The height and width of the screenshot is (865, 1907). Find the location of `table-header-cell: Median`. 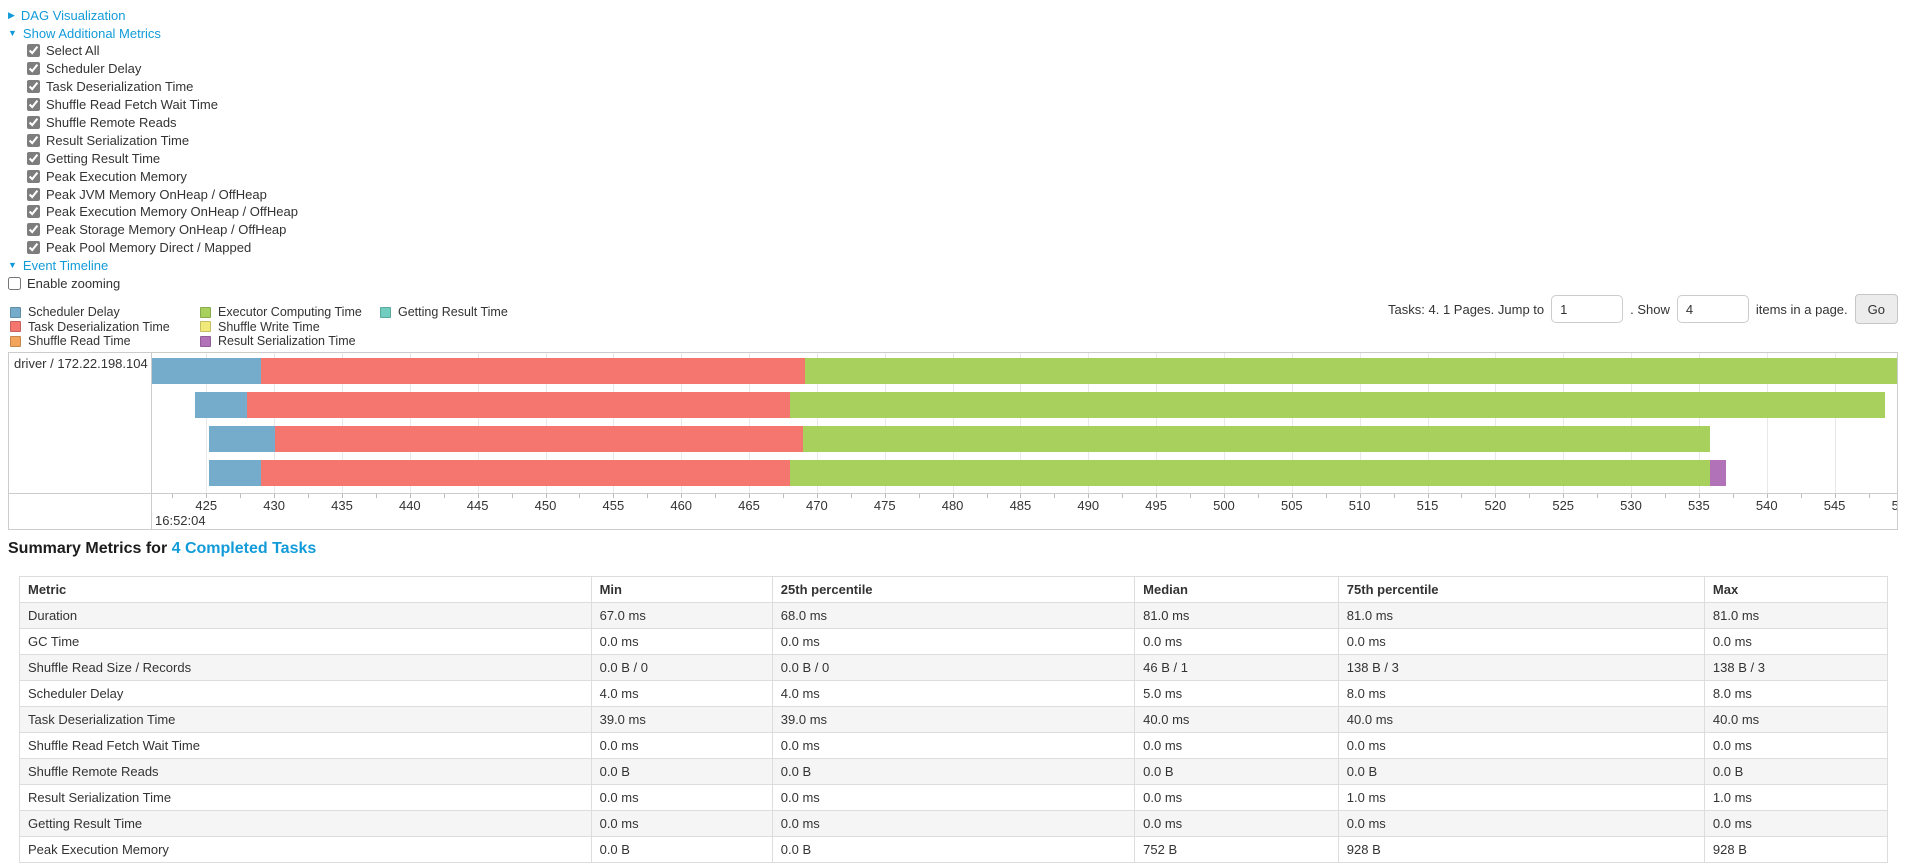

table-header-cell: Median is located at coordinates (1236, 589).